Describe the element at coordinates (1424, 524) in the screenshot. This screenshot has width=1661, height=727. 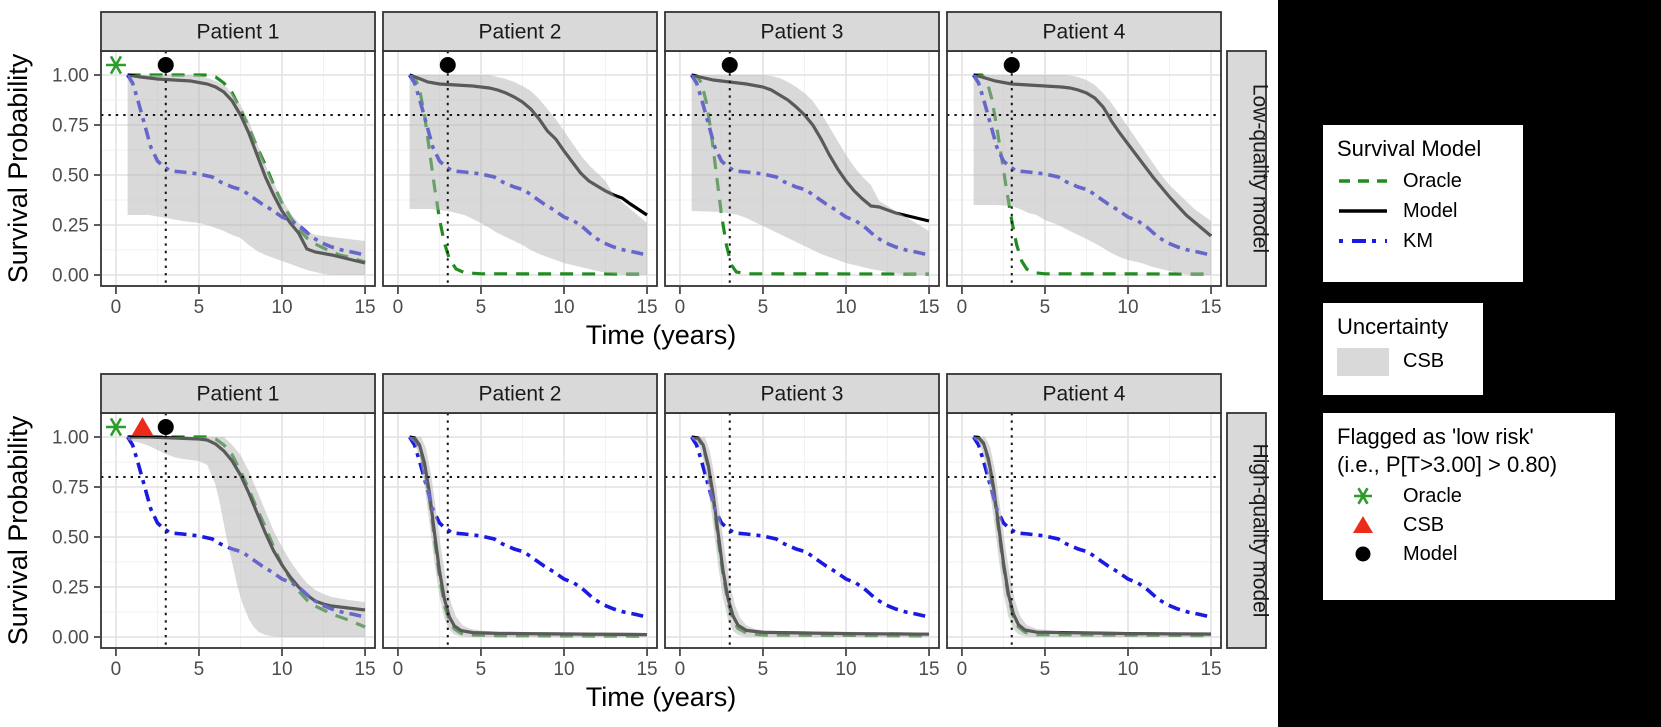
I see `legend-label-flag-csb: CSB` at that location.